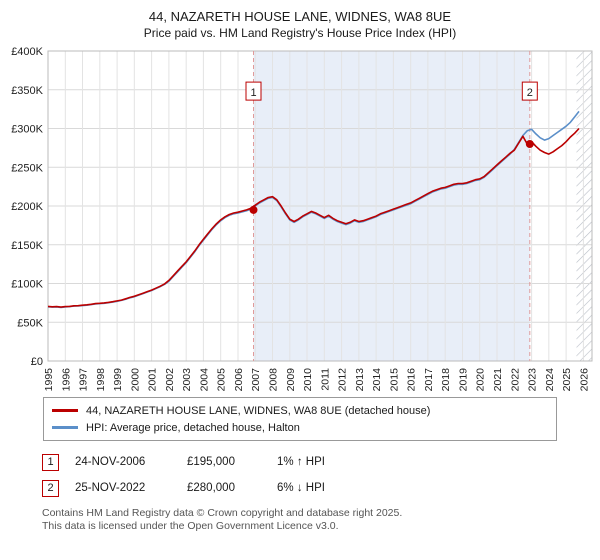  I want to click on svg-text: 1997, so click(84, 380).